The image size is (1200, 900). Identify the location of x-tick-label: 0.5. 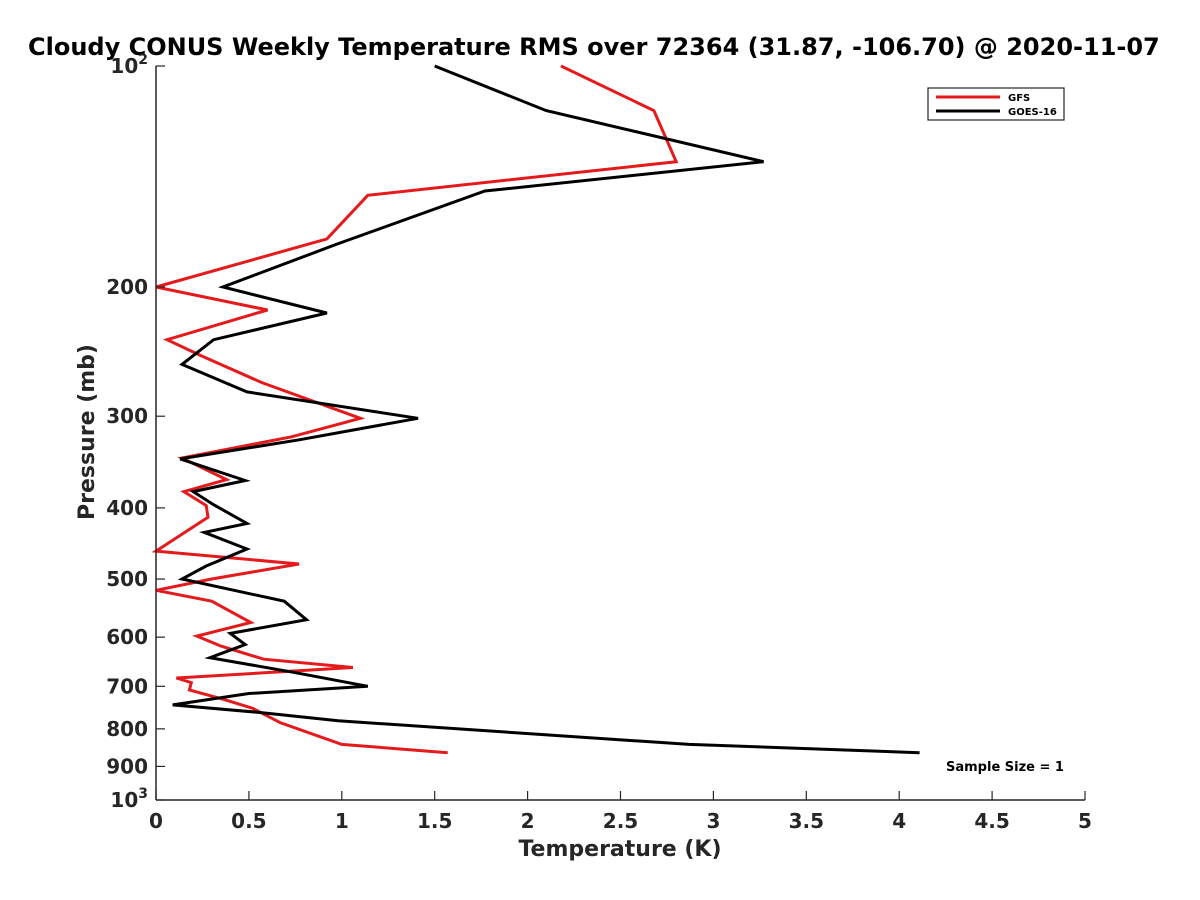
(248, 821).